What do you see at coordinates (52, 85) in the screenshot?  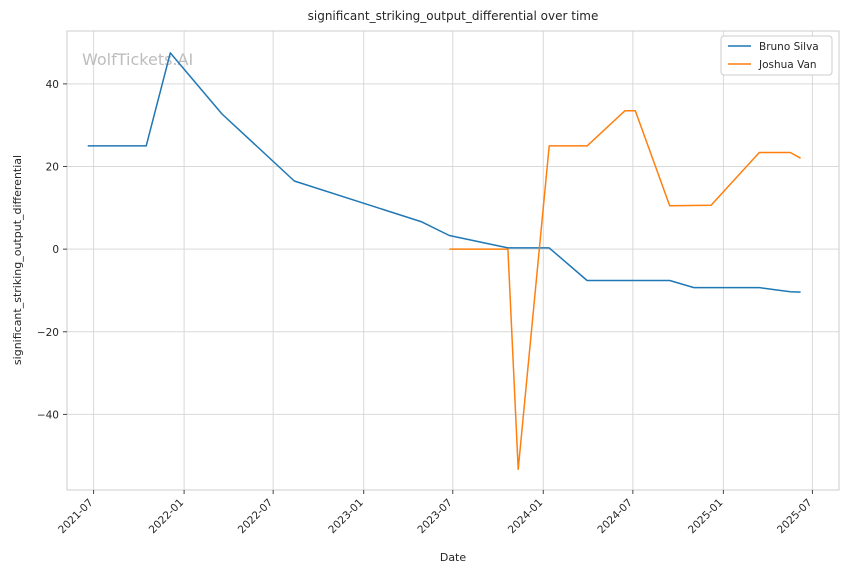 I see `y-tick-label: 40` at bounding box center [52, 85].